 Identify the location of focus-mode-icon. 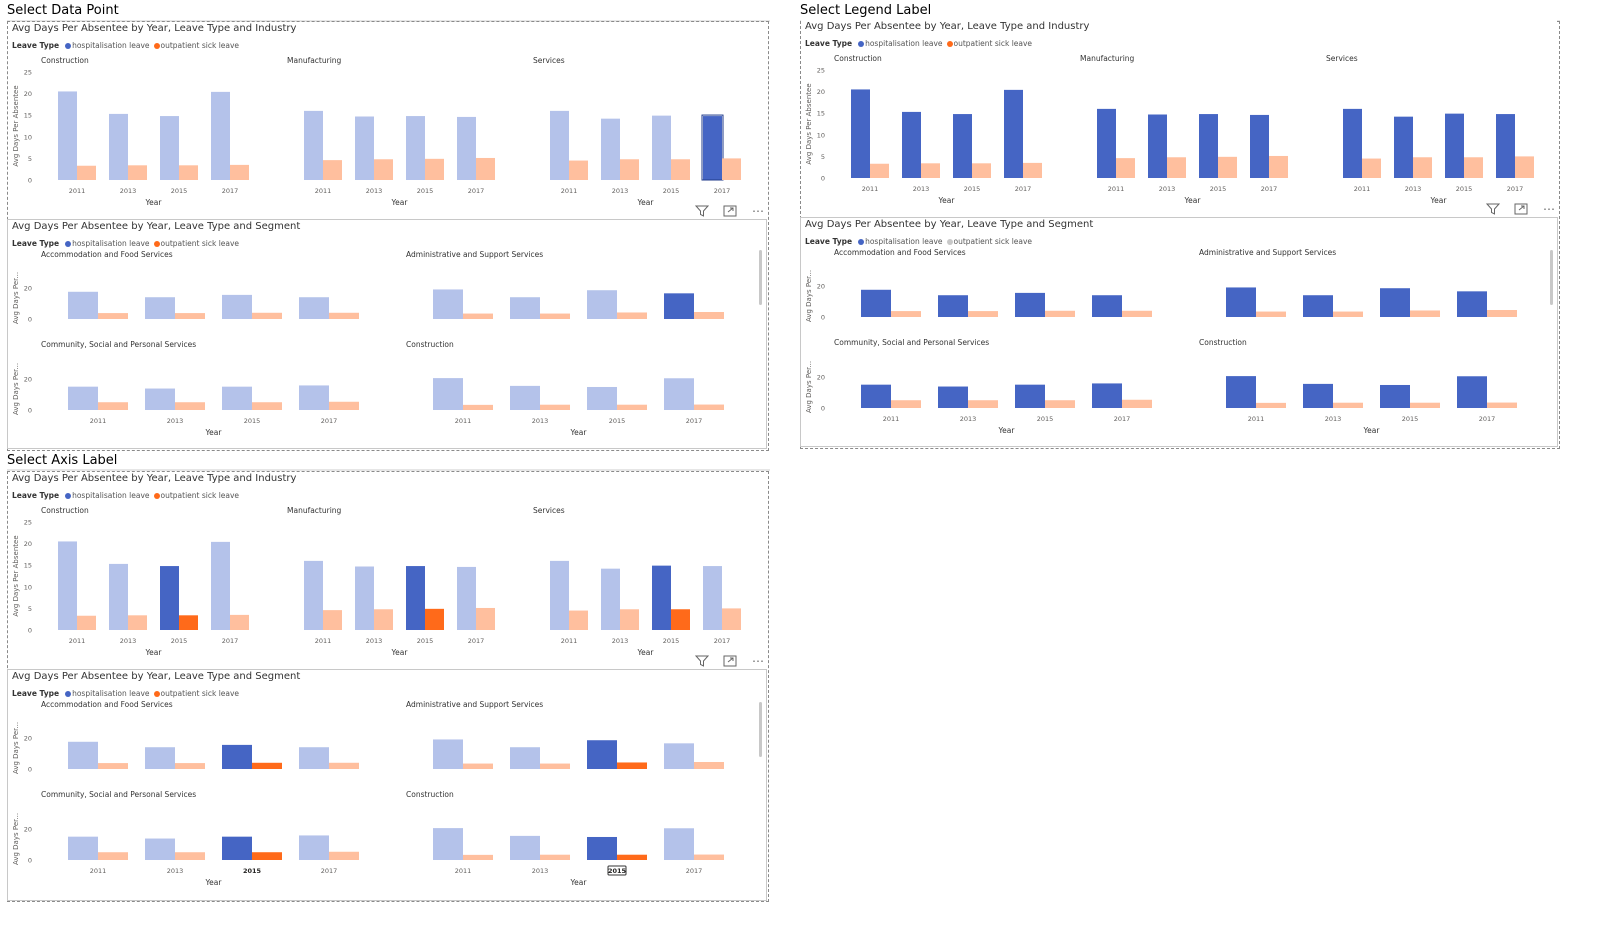
(730, 211).